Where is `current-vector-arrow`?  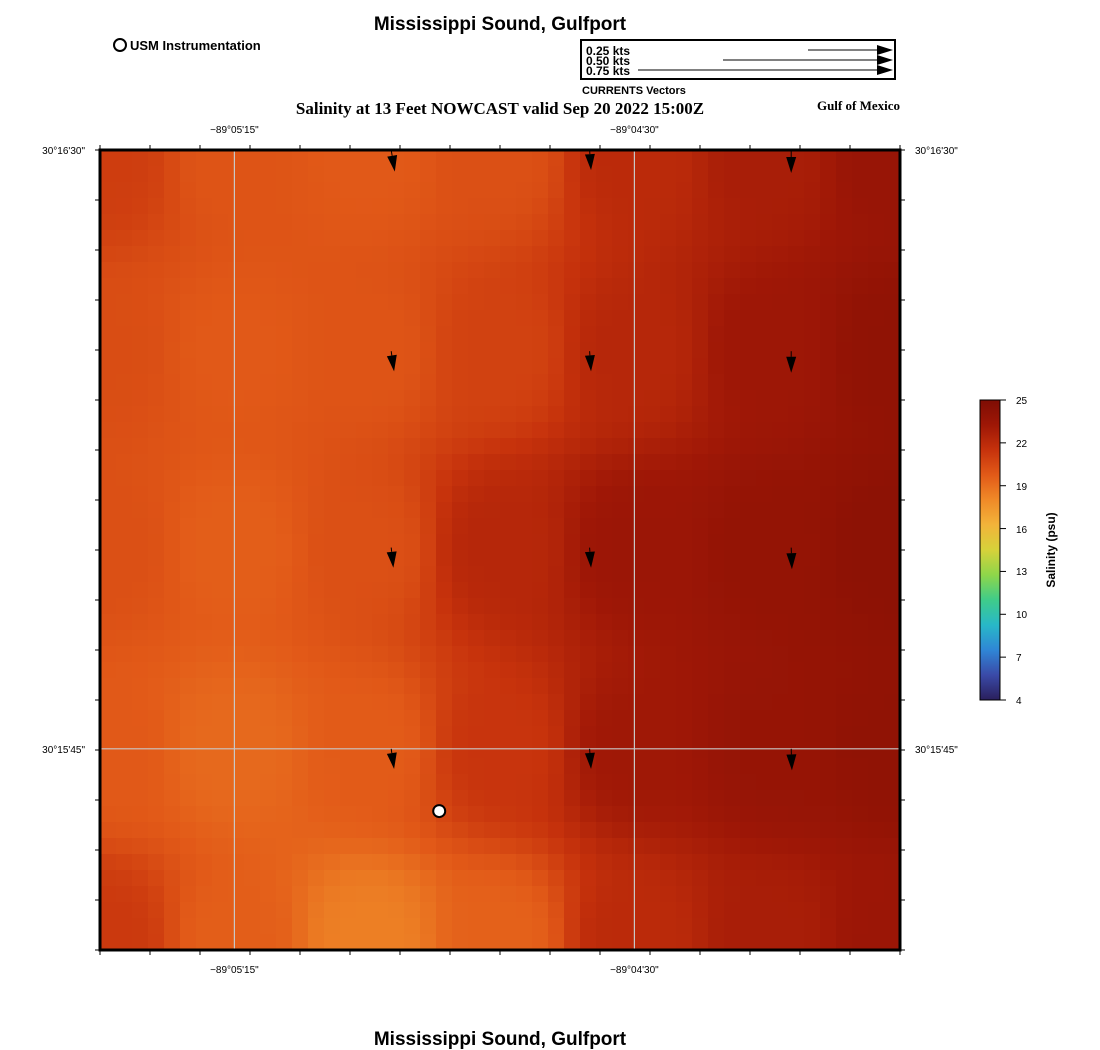
current-vector-arrow is located at coordinates (791, 759).